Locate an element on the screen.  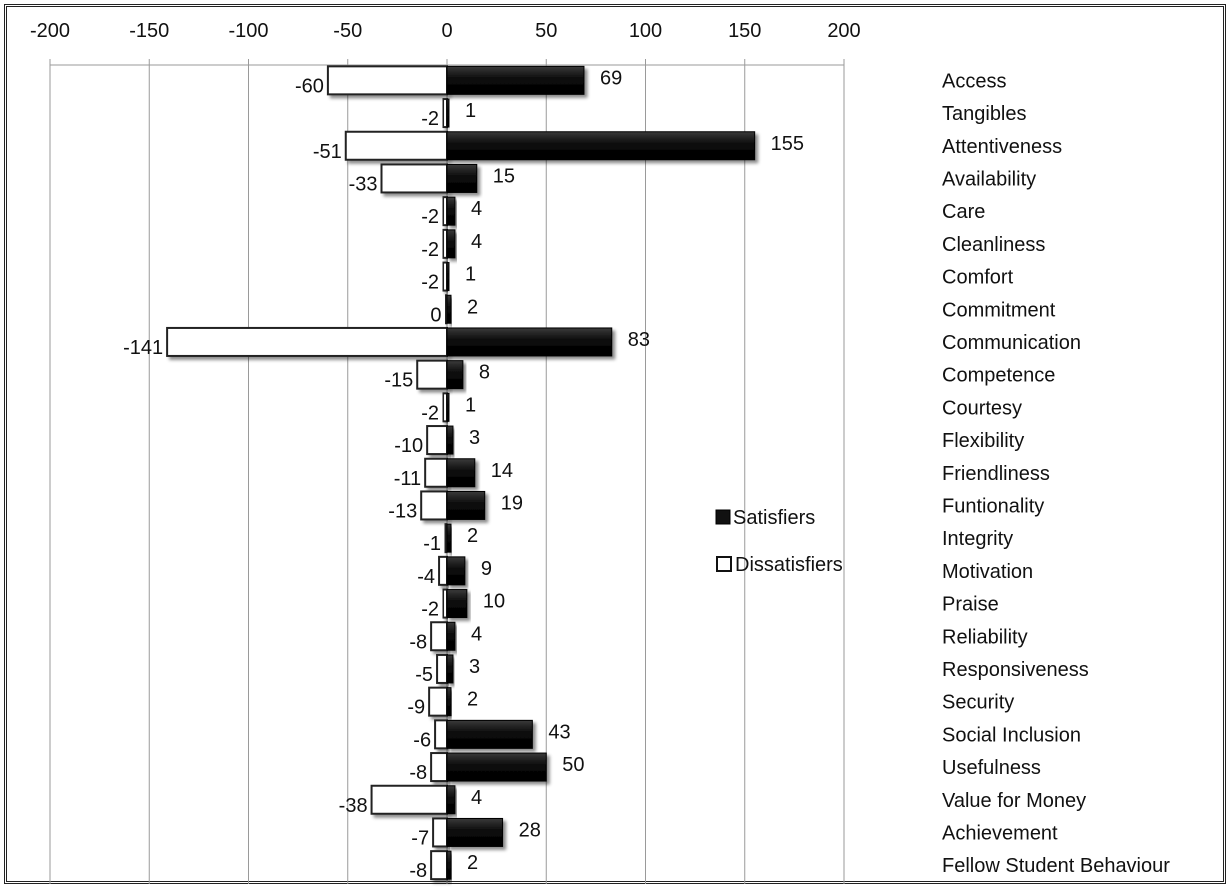
category-label: Commitment is located at coordinates (999, 310).